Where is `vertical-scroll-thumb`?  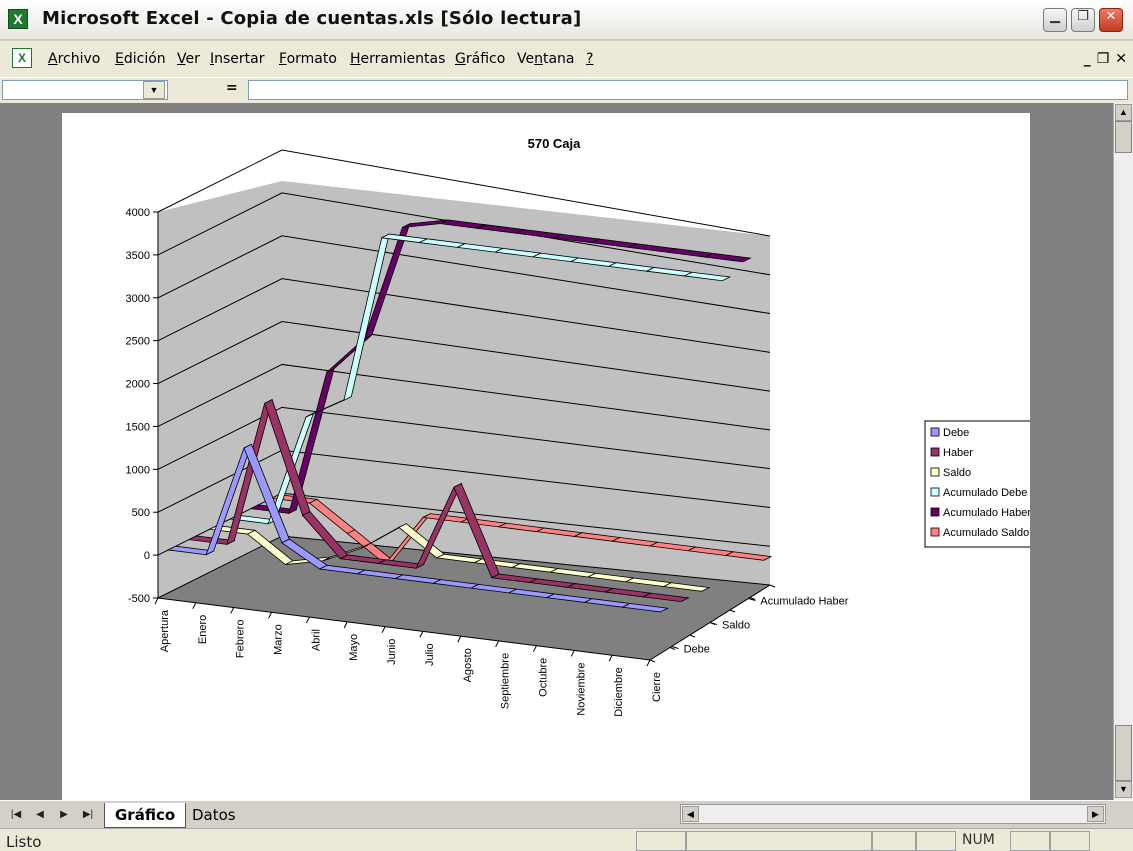 vertical-scroll-thumb is located at coordinates (1123, 753).